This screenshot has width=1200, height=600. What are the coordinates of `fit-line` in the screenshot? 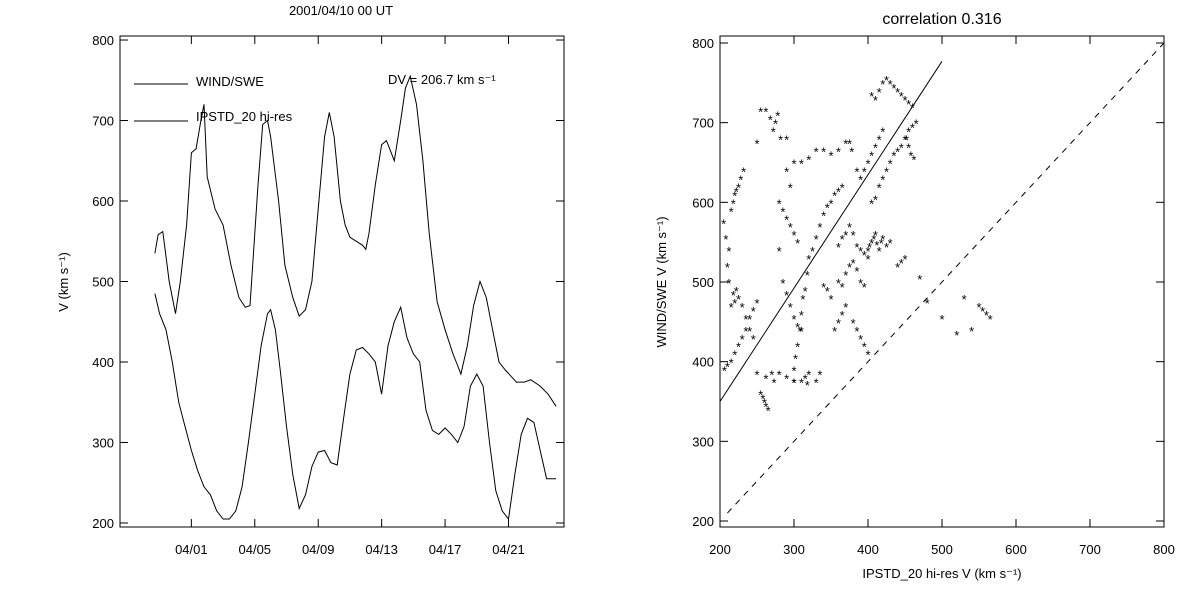 It's located at (831, 231).